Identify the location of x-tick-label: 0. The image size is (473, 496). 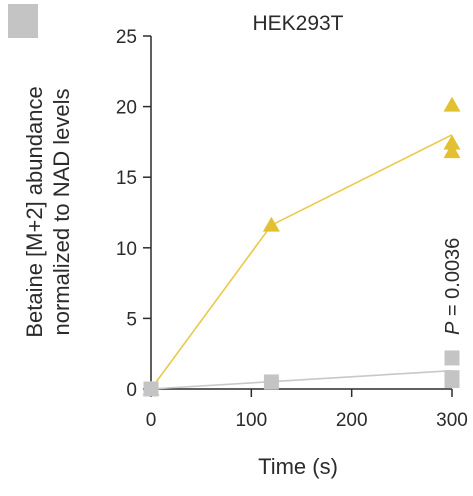
(151, 420).